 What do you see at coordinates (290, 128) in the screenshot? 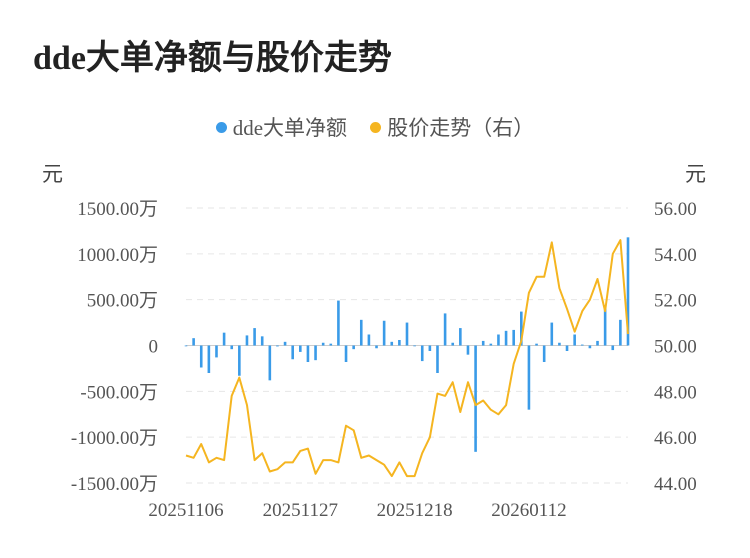
I see `legend-label-dde: dde大单净额` at bounding box center [290, 128].